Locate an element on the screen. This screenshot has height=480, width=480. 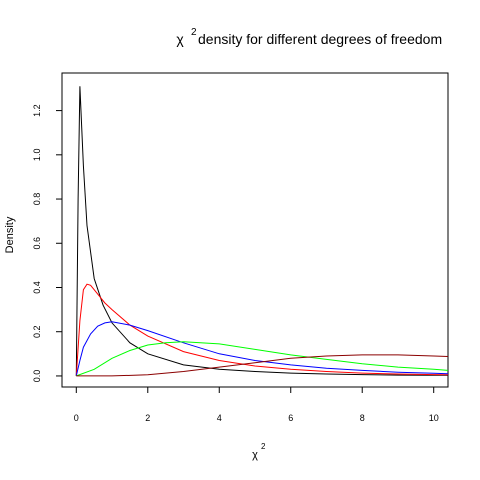
x-tick-label: 0 is located at coordinates (76, 418).